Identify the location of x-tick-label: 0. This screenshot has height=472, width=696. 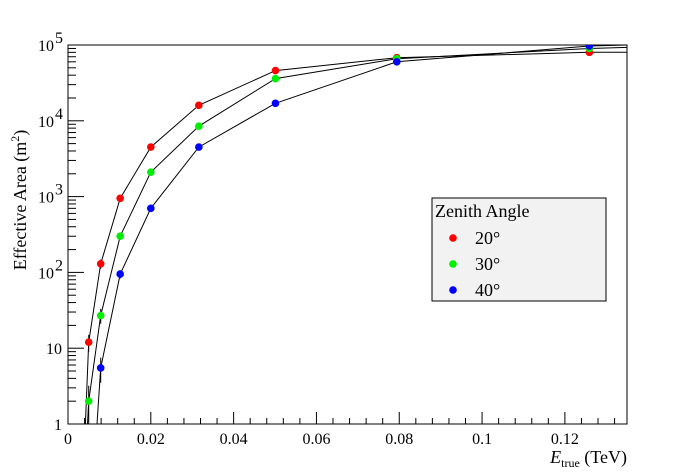
(68, 439).